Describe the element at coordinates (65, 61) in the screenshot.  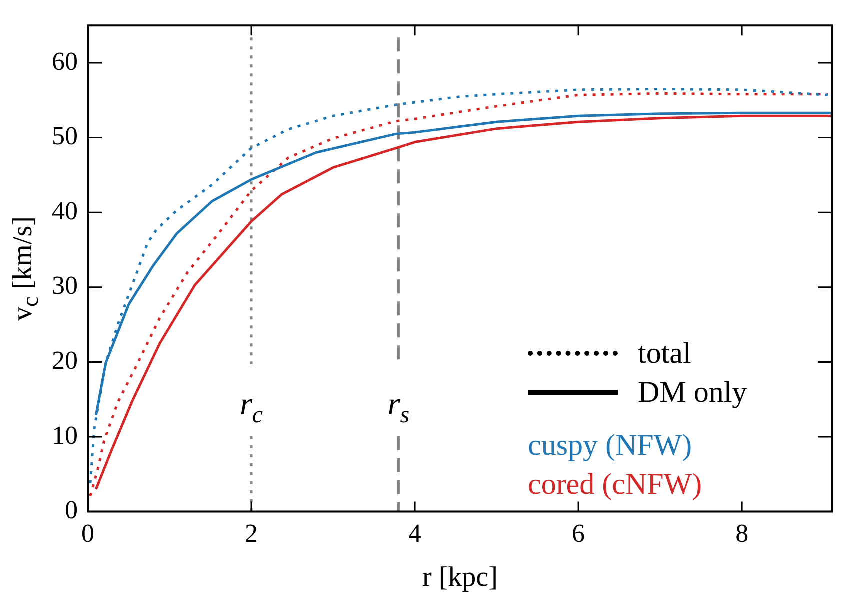
I see `y-tick-label: 60` at that location.